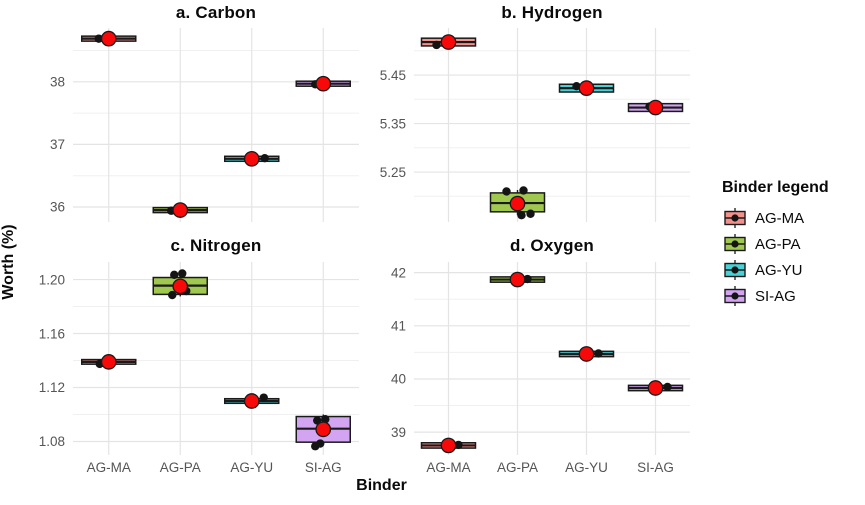 The image size is (865, 505). Describe the element at coordinates (216, 245) in the screenshot. I see `panel-title-nitrogen: c. Nitrogen` at that location.